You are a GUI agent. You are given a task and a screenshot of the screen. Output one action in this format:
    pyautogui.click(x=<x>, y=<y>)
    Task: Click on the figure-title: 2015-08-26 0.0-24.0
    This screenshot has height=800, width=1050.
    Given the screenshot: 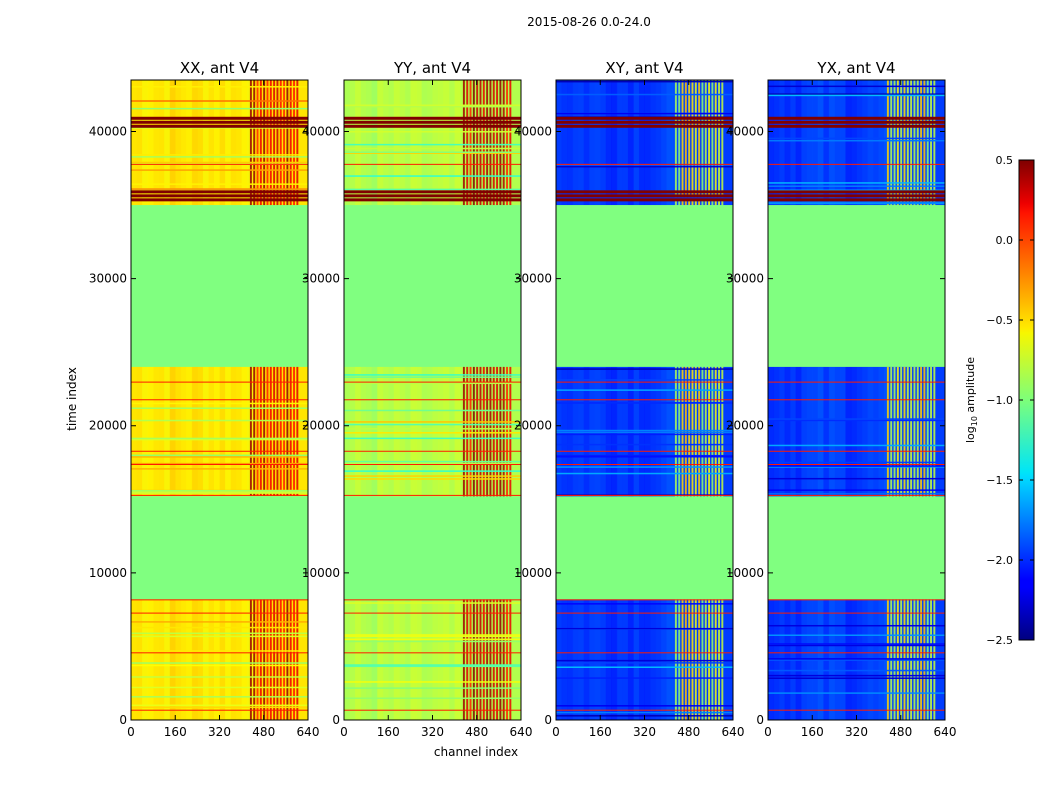 What is the action you would take?
    pyautogui.click(x=589, y=22)
    